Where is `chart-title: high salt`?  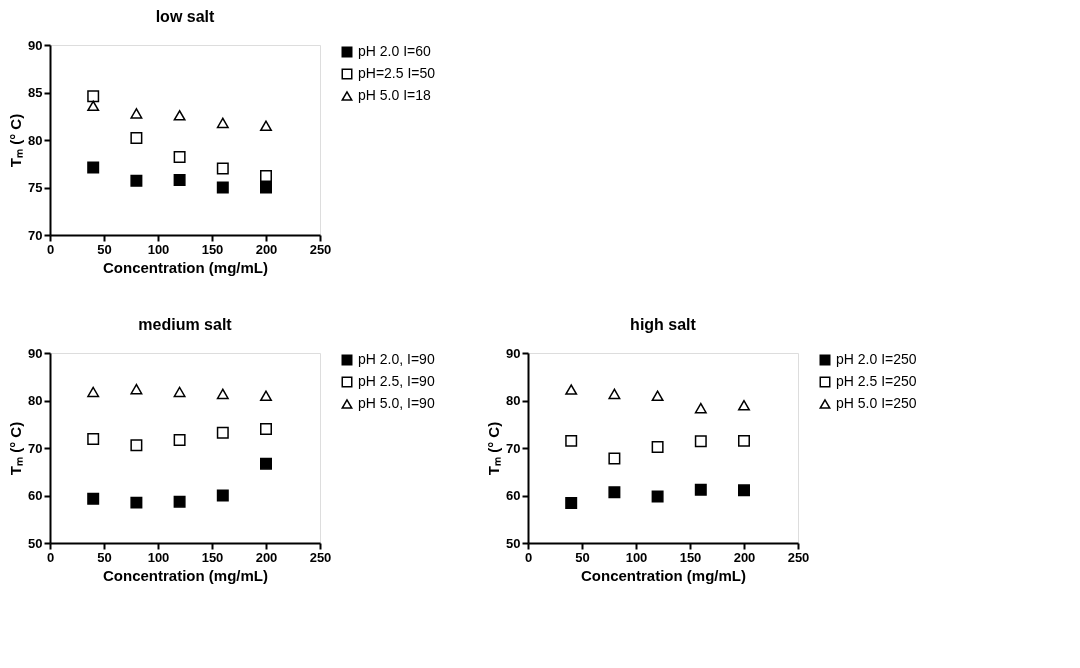 chart-title: high salt is located at coordinates (663, 324).